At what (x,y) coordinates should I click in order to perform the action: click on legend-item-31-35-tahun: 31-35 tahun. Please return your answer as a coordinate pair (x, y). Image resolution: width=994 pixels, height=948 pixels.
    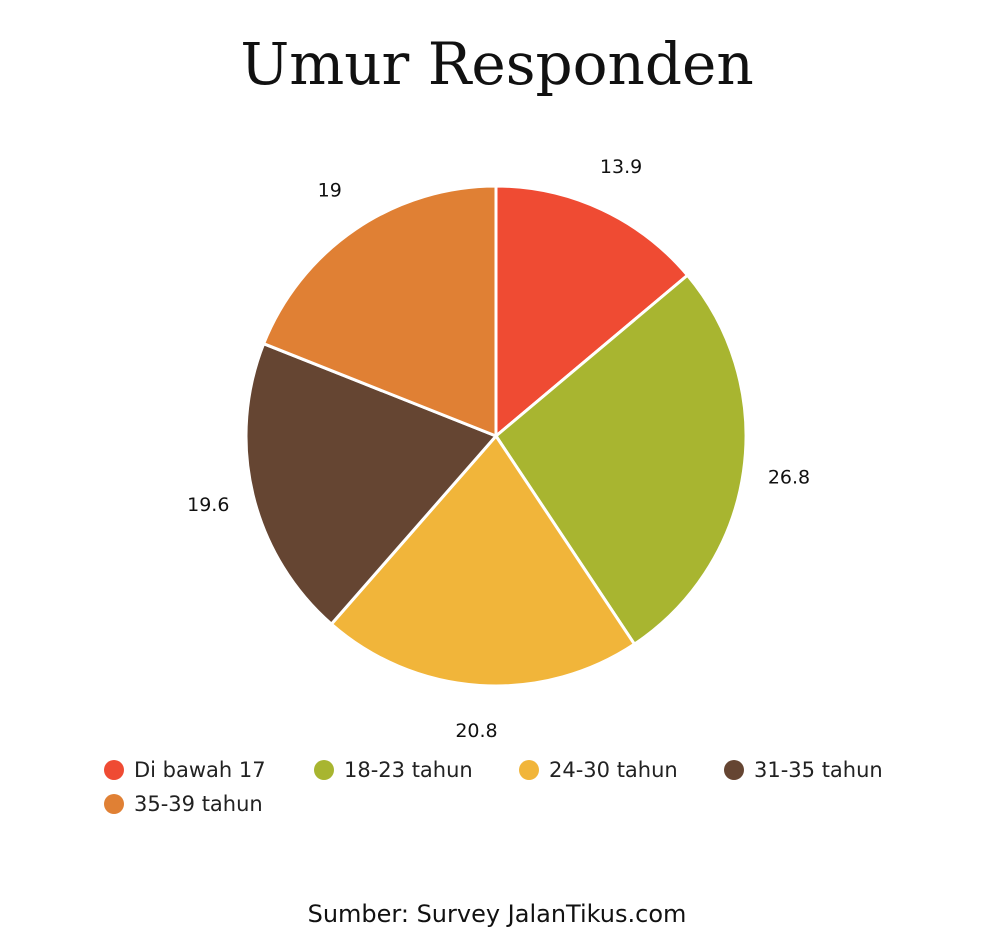
    Looking at the image, I should click on (819, 770).